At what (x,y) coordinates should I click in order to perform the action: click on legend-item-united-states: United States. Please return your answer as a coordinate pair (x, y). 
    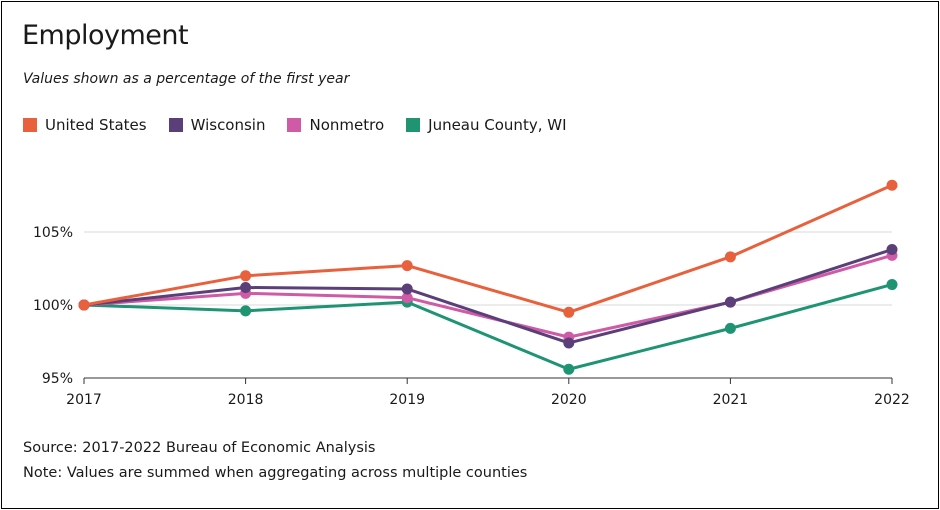
    Looking at the image, I should click on (85, 125).